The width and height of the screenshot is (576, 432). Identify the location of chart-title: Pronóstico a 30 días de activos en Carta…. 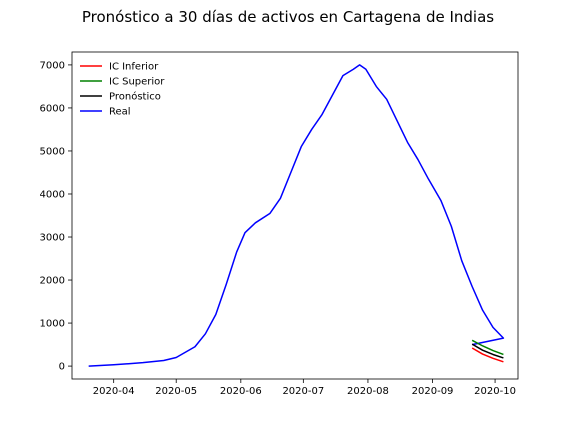
(288, 17).